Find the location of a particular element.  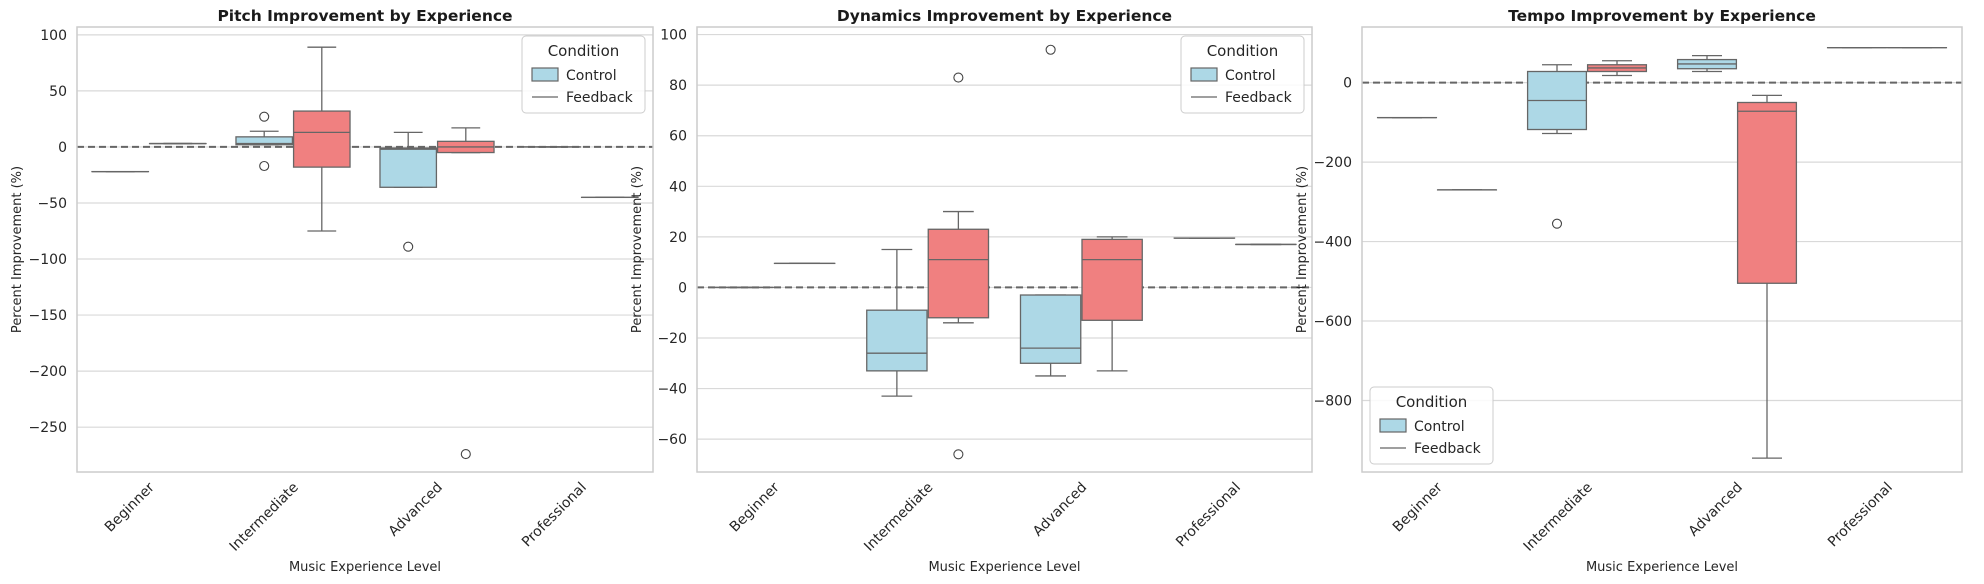

y-tick-label: −20 is located at coordinates (672, 339).